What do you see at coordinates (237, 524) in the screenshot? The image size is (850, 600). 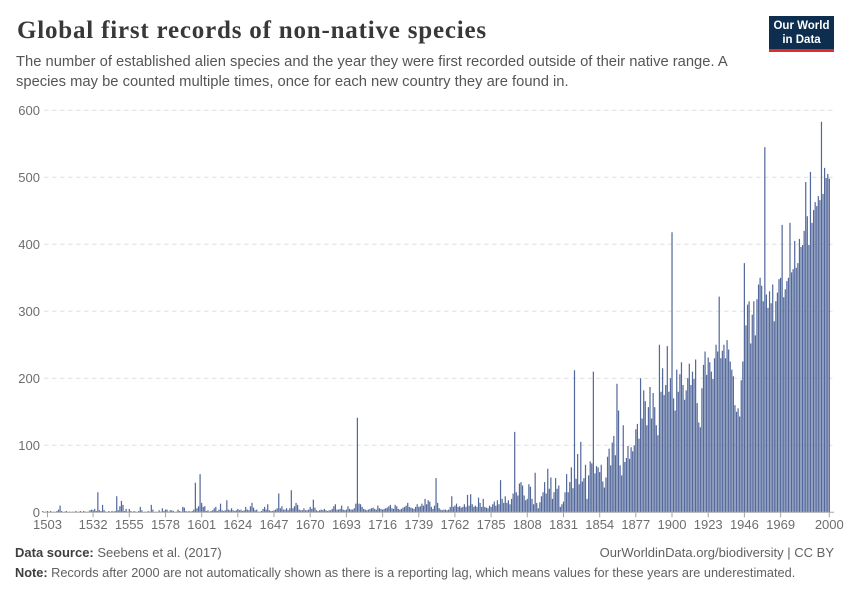 I see `svg-text: 1624` at bounding box center [237, 524].